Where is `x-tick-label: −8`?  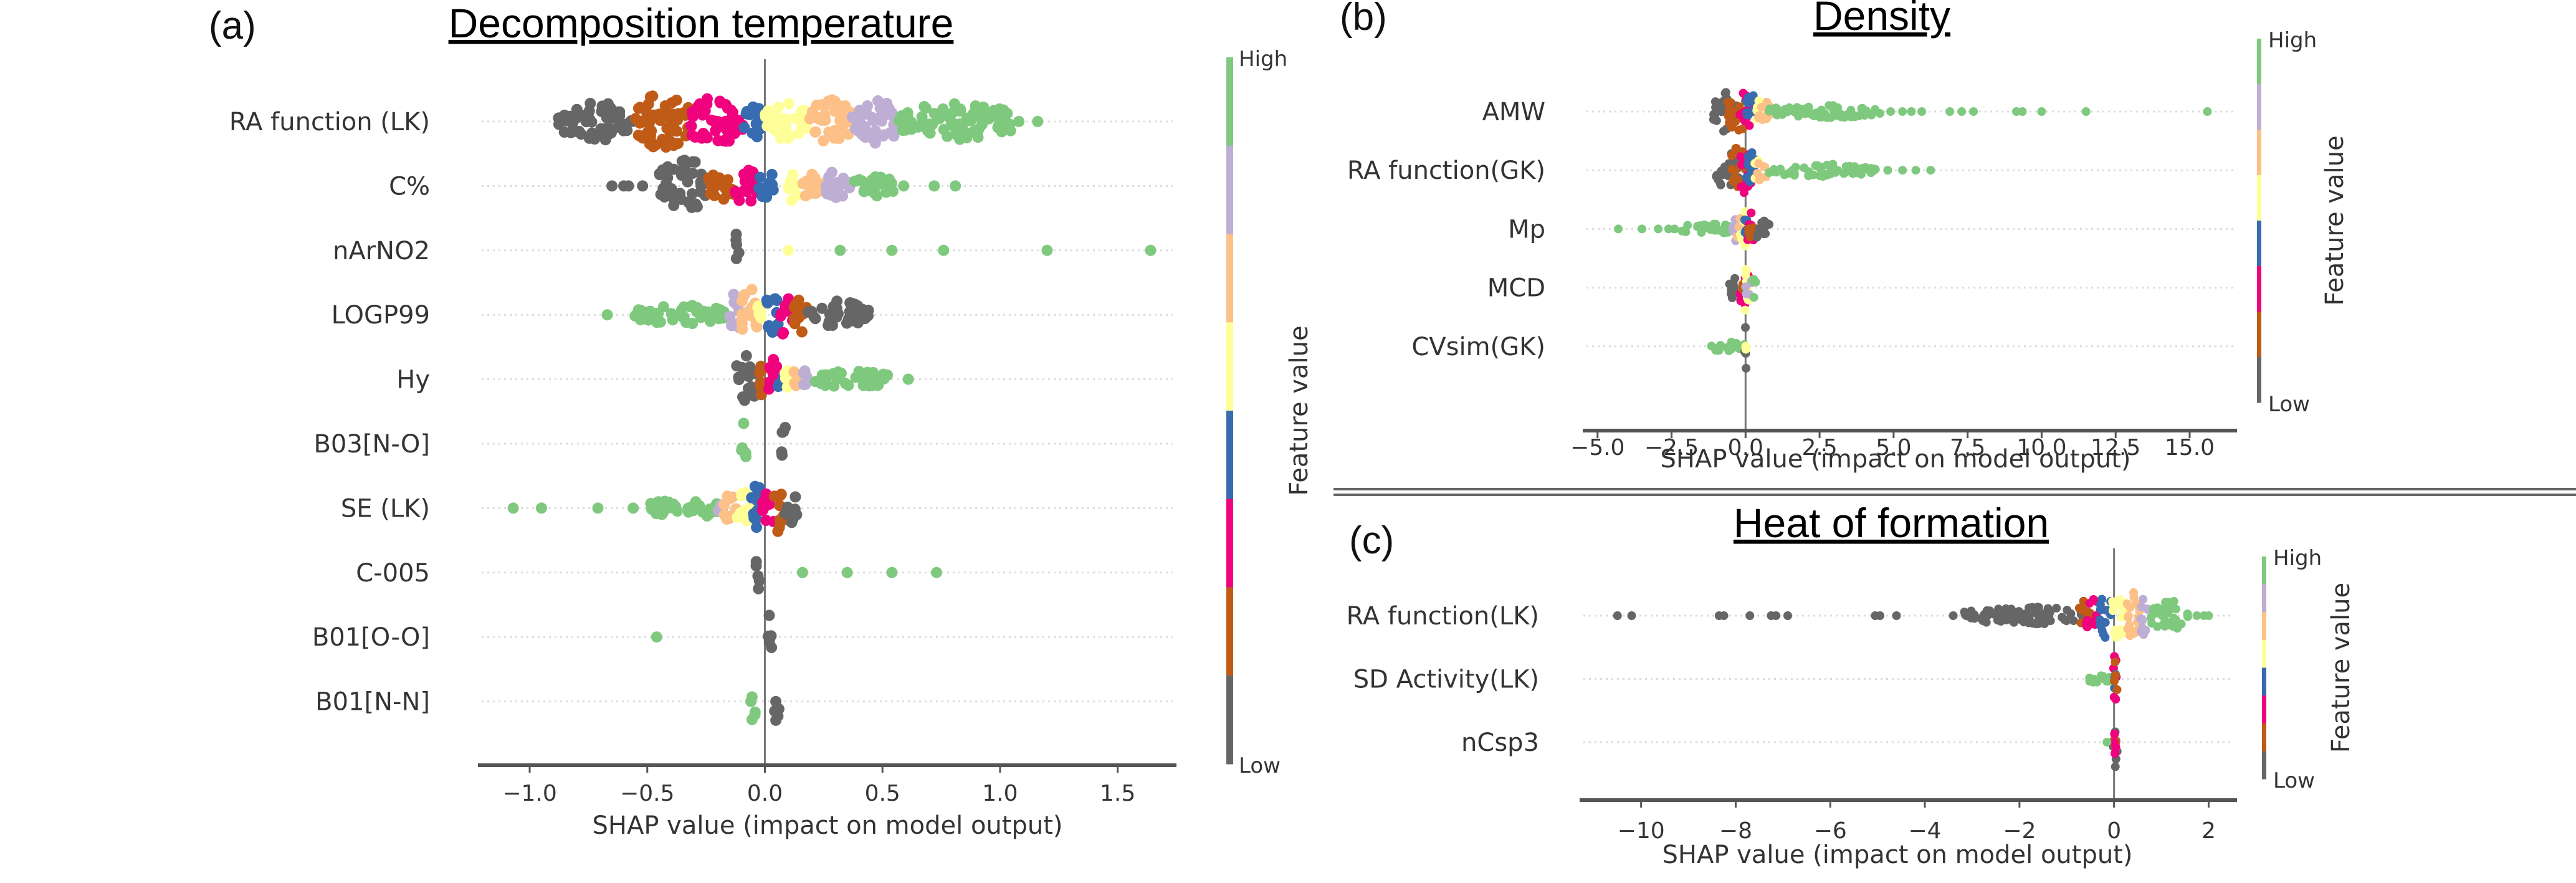
x-tick-label: −8 is located at coordinates (1736, 831).